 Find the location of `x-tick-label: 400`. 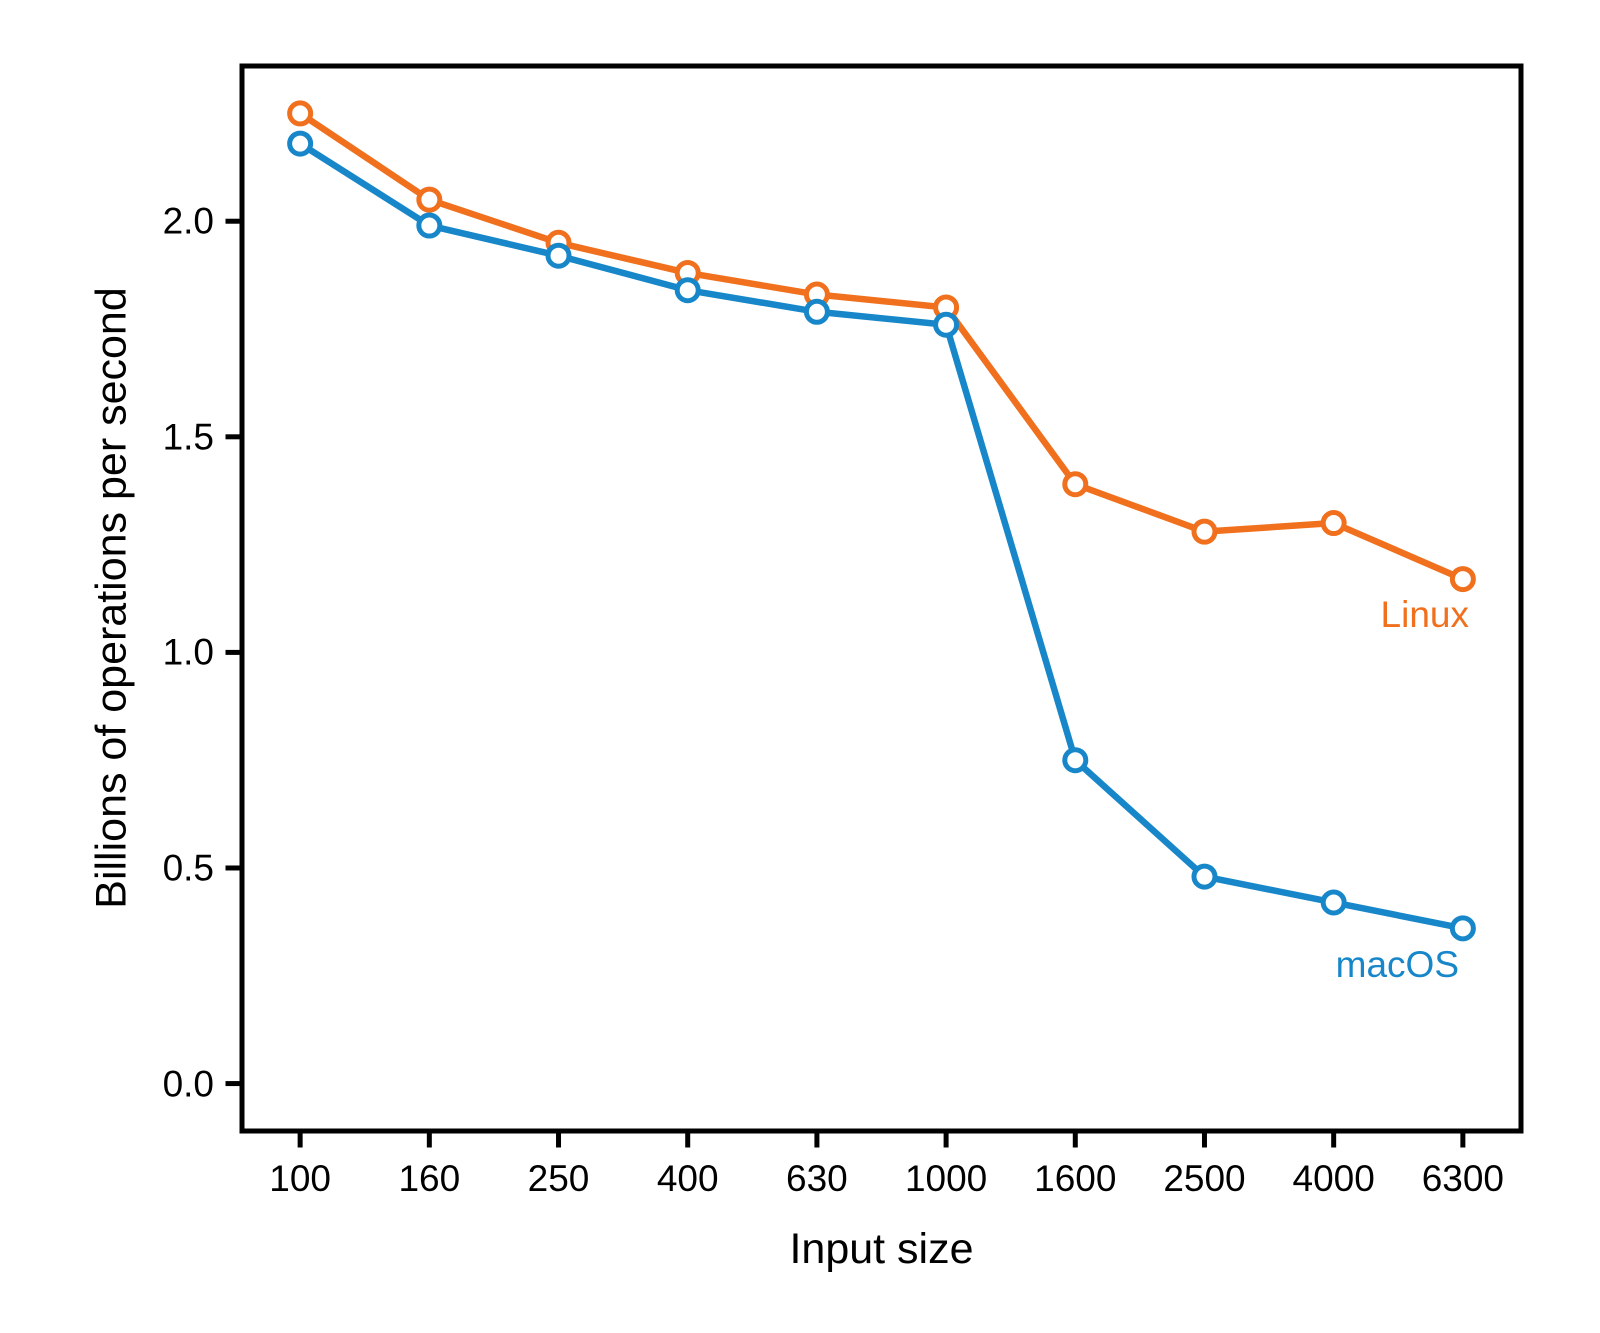

x-tick-label: 400 is located at coordinates (687, 1178).